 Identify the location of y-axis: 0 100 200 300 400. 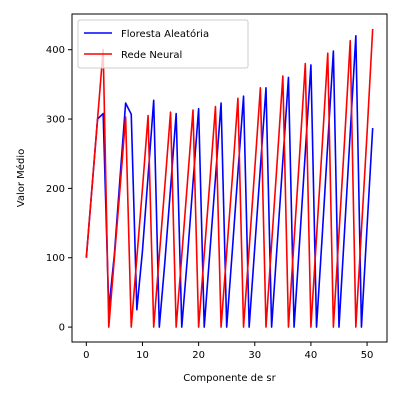
(59, 189).